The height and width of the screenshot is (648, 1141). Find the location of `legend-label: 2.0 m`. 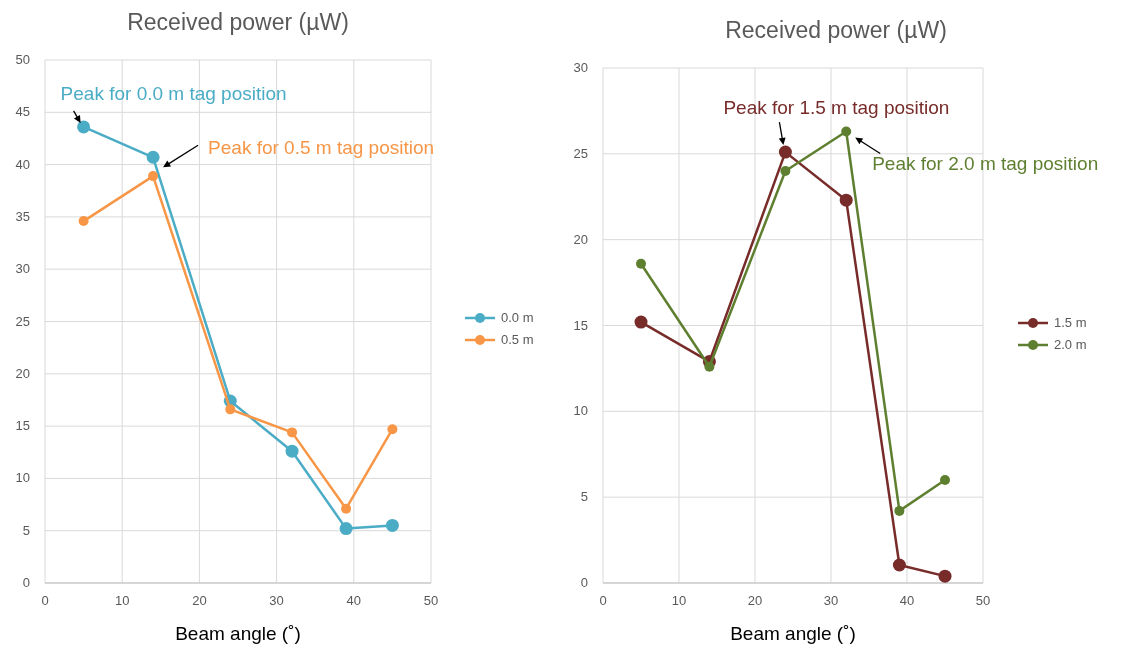

legend-label: 2.0 m is located at coordinates (1070, 344).